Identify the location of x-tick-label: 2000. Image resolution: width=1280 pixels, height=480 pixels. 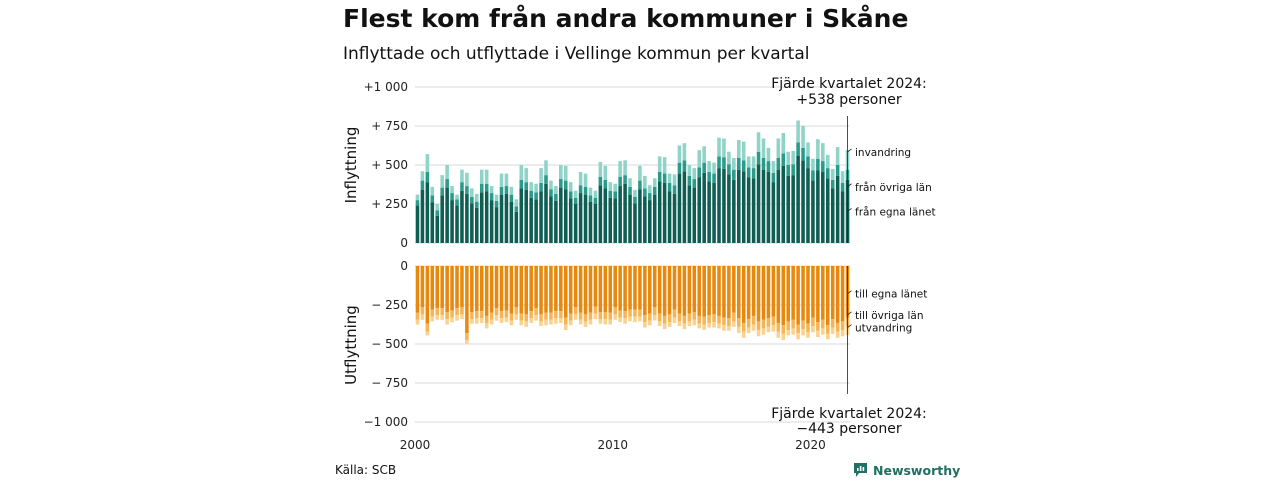
(415, 445).